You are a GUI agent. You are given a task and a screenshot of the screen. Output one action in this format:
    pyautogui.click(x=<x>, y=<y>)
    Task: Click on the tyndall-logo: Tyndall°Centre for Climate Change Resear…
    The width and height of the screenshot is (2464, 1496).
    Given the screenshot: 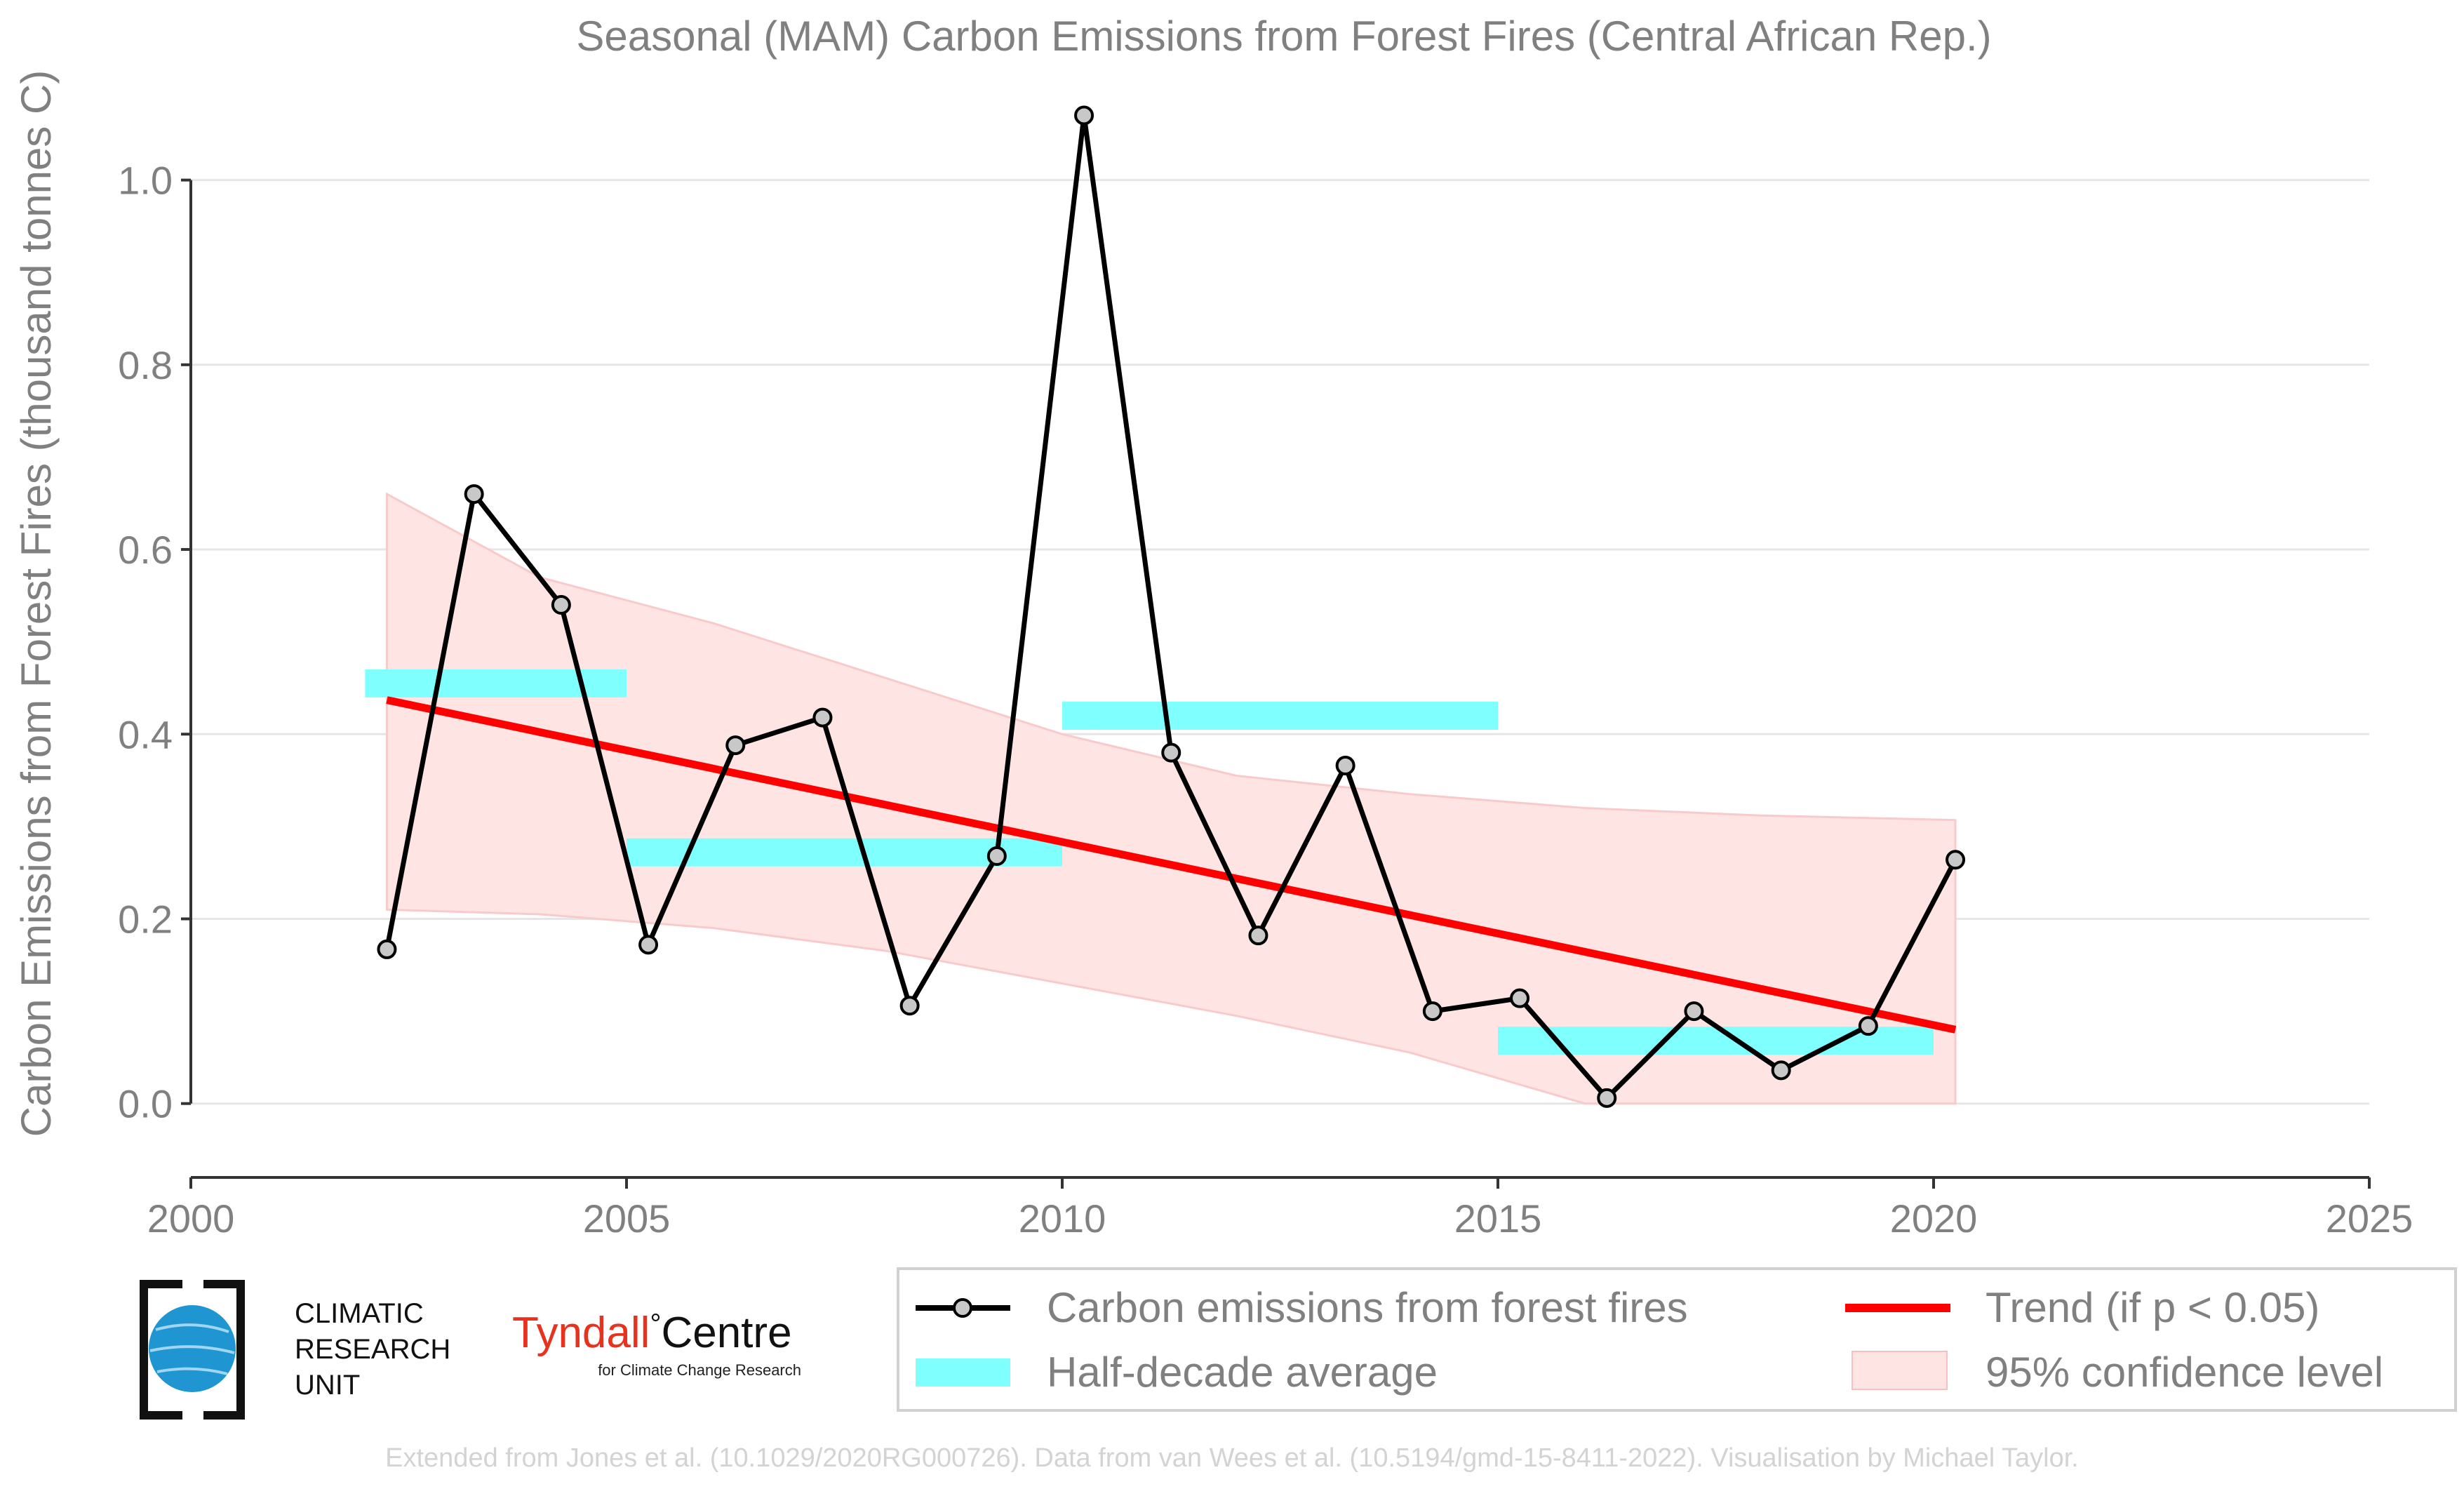 What is the action you would take?
    pyautogui.click(x=656, y=1344)
    